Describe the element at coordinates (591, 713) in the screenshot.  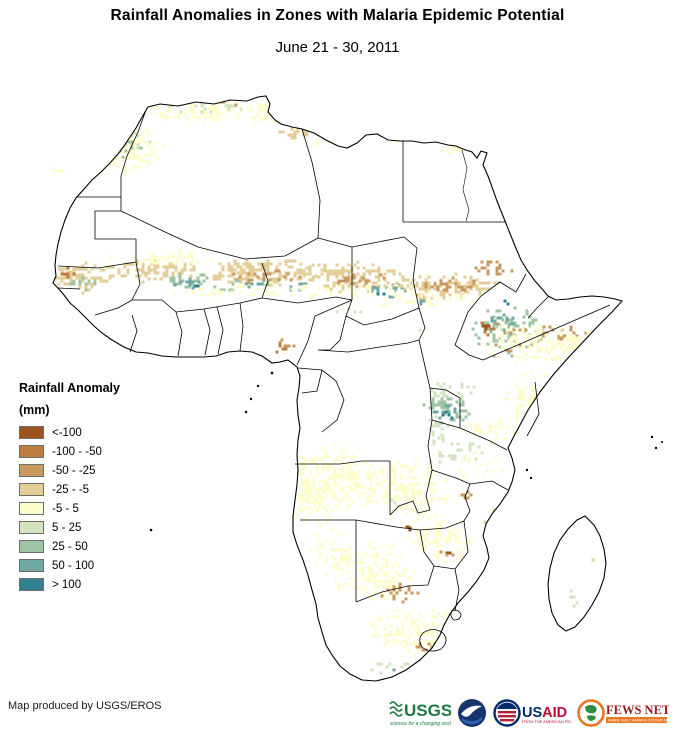
I see `fewsnet-globe-icon` at that location.